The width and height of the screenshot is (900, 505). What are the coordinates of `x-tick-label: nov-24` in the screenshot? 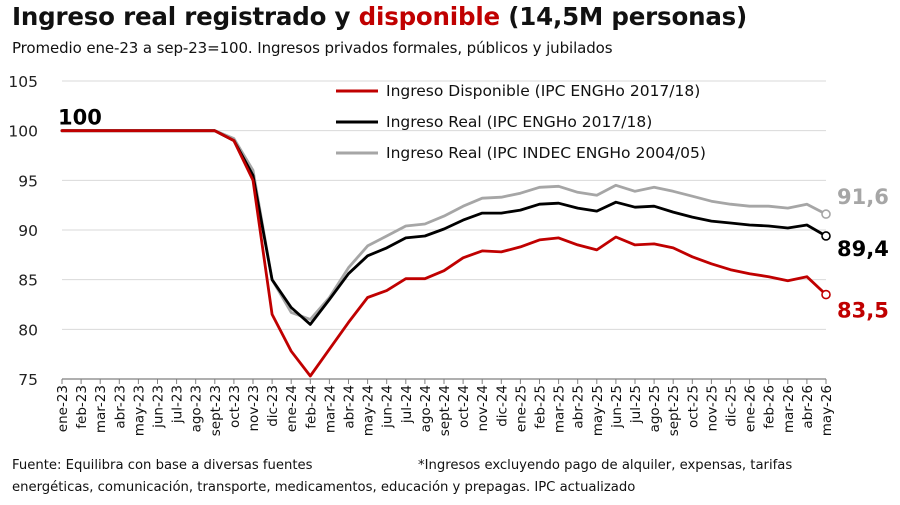 It's located at (483, 408).